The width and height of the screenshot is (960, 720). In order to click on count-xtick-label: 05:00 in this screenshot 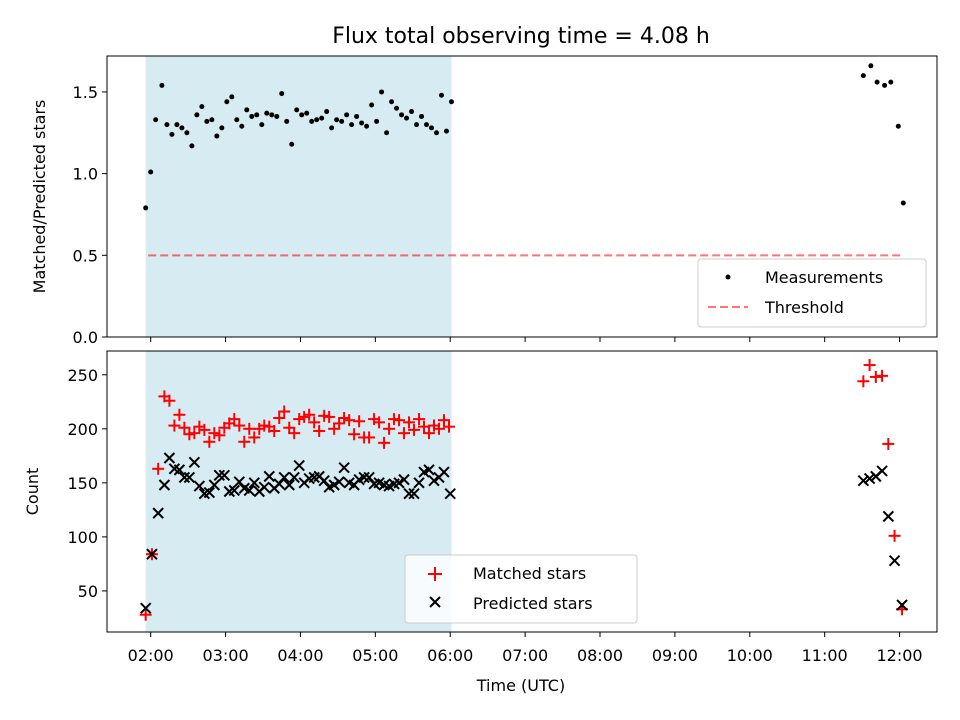, I will do `click(375, 655)`.